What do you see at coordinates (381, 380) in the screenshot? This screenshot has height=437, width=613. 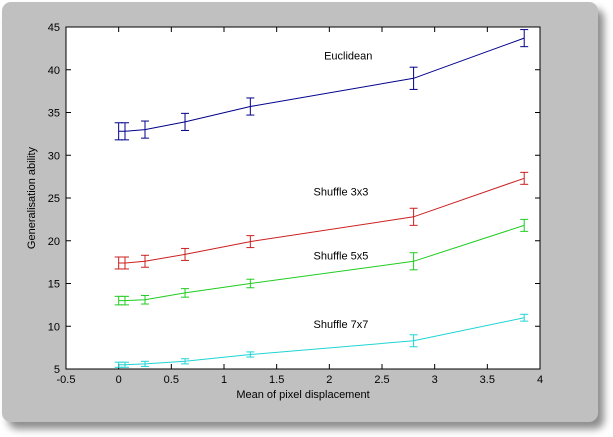 I see `x-tick-label: 2.5` at bounding box center [381, 380].